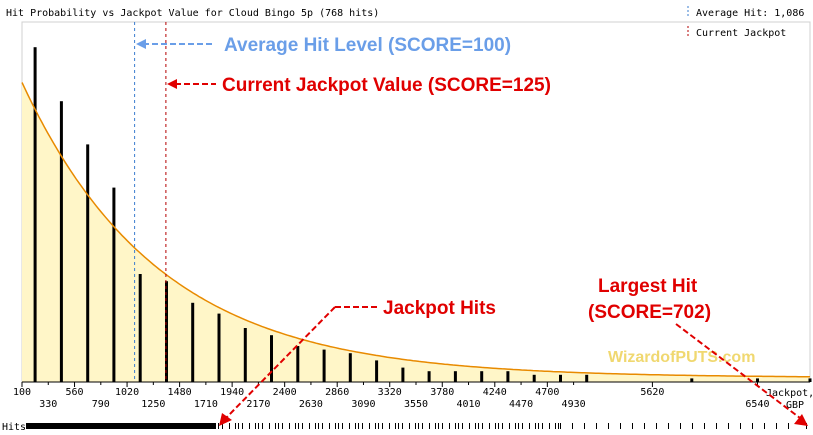  I want to click on x-tick-label-upper-4: 1940, so click(232, 392).